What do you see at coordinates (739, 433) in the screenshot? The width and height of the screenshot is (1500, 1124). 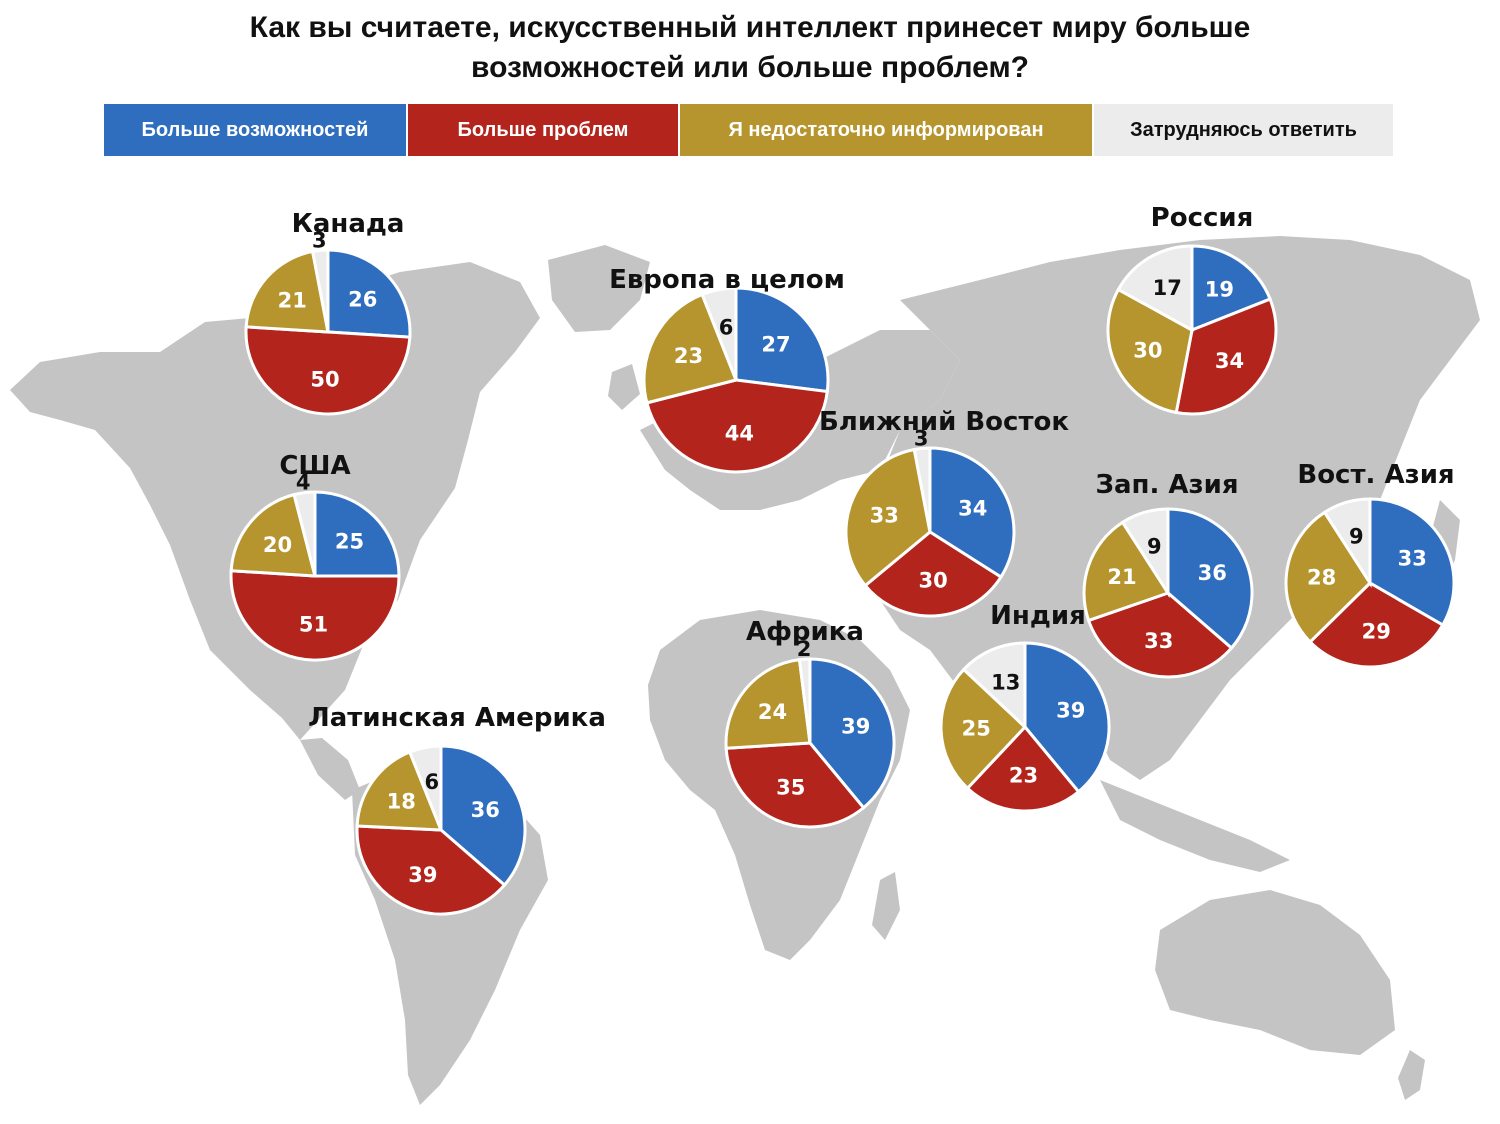 I see `pie-3-slice-label-1: 44` at bounding box center [739, 433].